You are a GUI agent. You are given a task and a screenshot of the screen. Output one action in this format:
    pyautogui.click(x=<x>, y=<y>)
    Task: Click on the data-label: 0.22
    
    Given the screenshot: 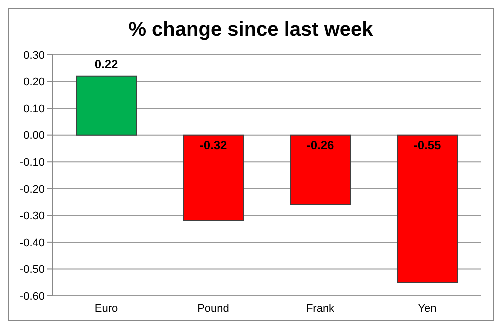 What is the action you would take?
    pyautogui.click(x=106, y=64)
    